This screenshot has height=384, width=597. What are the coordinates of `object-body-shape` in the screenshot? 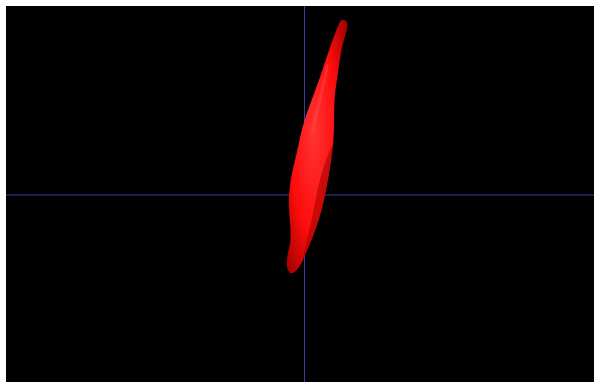 It's located at (317, 147).